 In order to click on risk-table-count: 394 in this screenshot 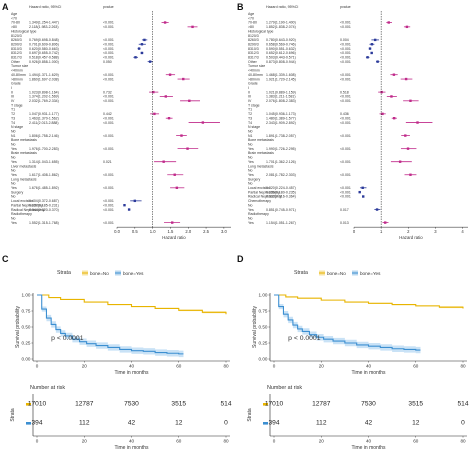, I will do `click(273, 423)`.